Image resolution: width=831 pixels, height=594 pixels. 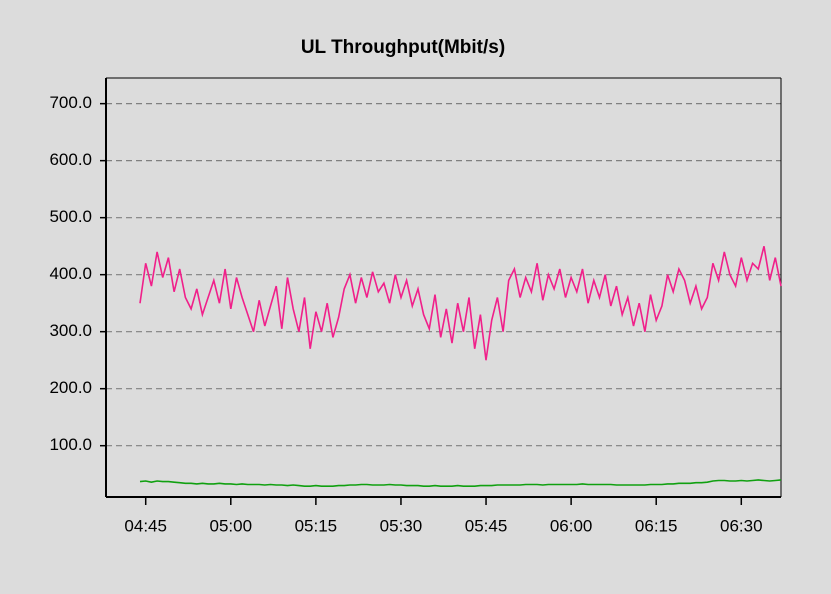 What do you see at coordinates (145, 525) in the screenshot?
I see `x-tick-label: 04:45` at bounding box center [145, 525].